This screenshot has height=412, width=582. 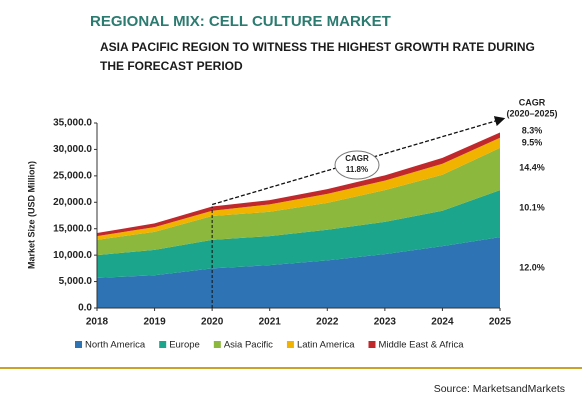 I want to click on x-tick-label: 2018, so click(x=97, y=322).